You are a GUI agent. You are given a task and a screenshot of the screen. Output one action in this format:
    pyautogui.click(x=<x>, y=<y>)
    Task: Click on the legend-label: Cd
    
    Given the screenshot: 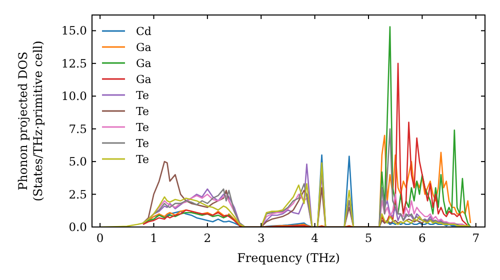 What is the action you would take?
    pyautogui.click(x=144, y=31)
    